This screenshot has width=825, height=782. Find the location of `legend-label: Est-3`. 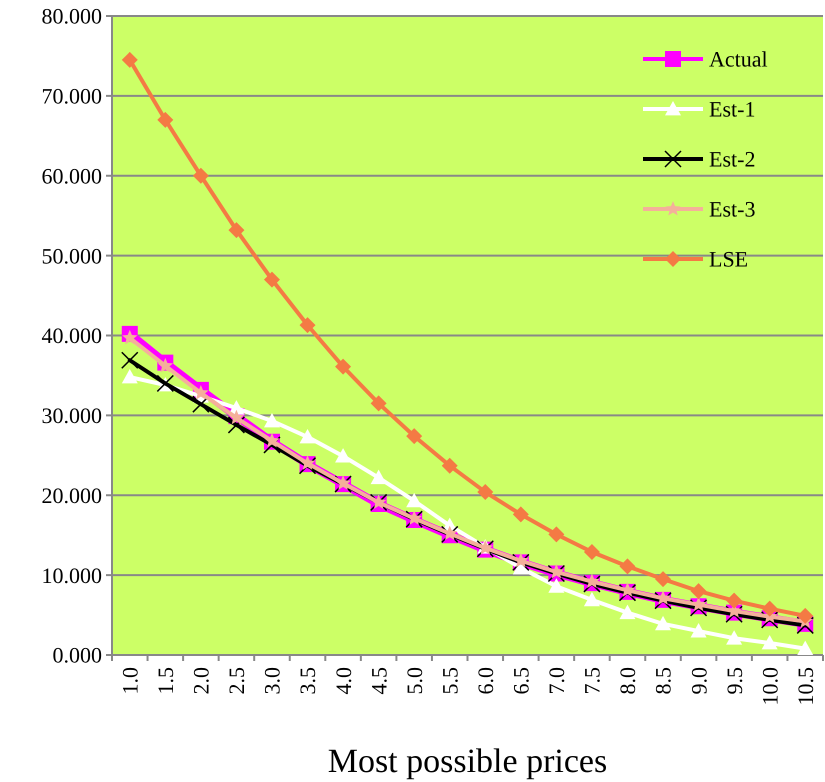

legend-label: Est-3 is located at coordinates (732, 209).